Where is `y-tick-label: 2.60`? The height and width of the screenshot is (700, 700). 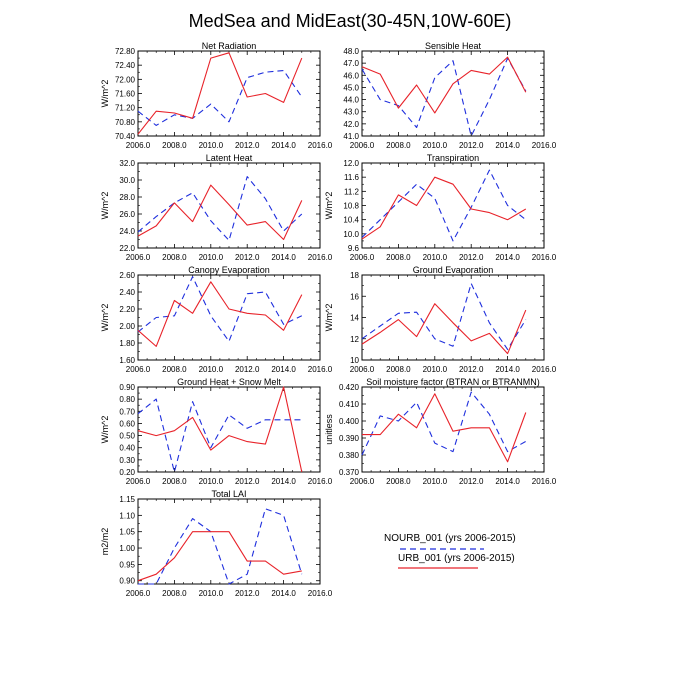
y-tick-label: 2.60 is located at coordinates (127, 275).